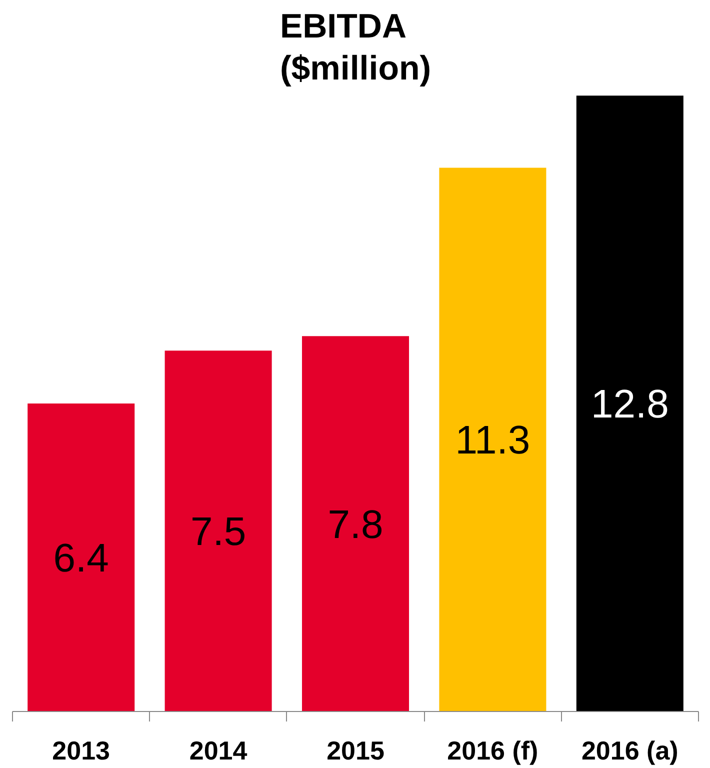 The image size is (710, 768). I want to click on data-label: 7.8, so click(356, 524).